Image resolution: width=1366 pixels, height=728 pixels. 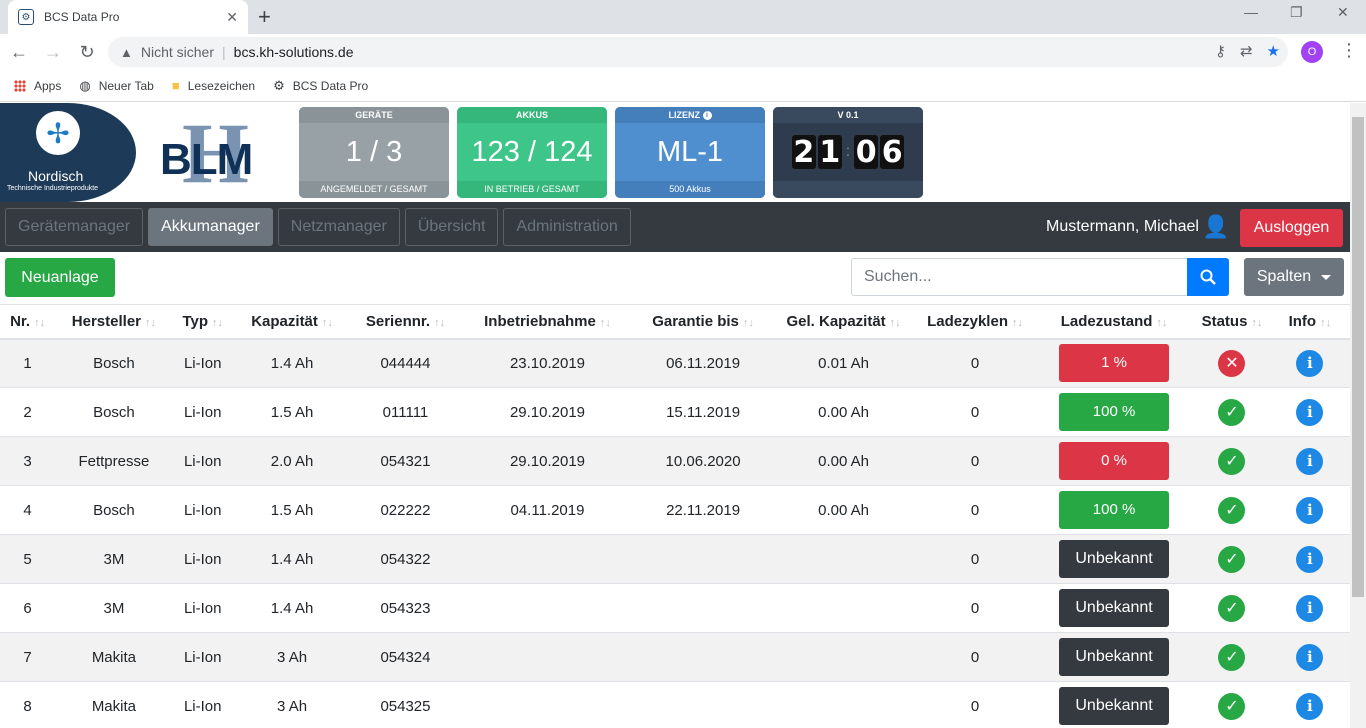 I want to click on card-lizenz: LIZENZ i ML-1 500 Akkus, so click(x=690, y=152).